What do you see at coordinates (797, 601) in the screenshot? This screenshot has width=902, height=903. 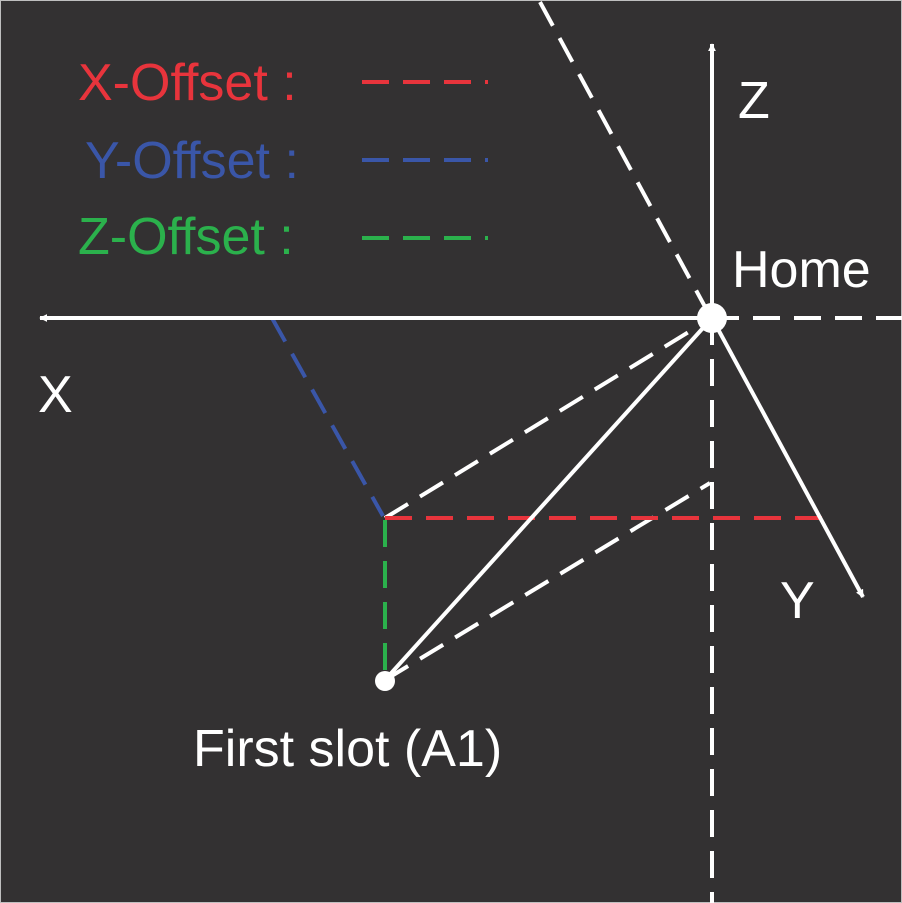 I see `y-axis-label: Y` at bounding box center [797, 601].